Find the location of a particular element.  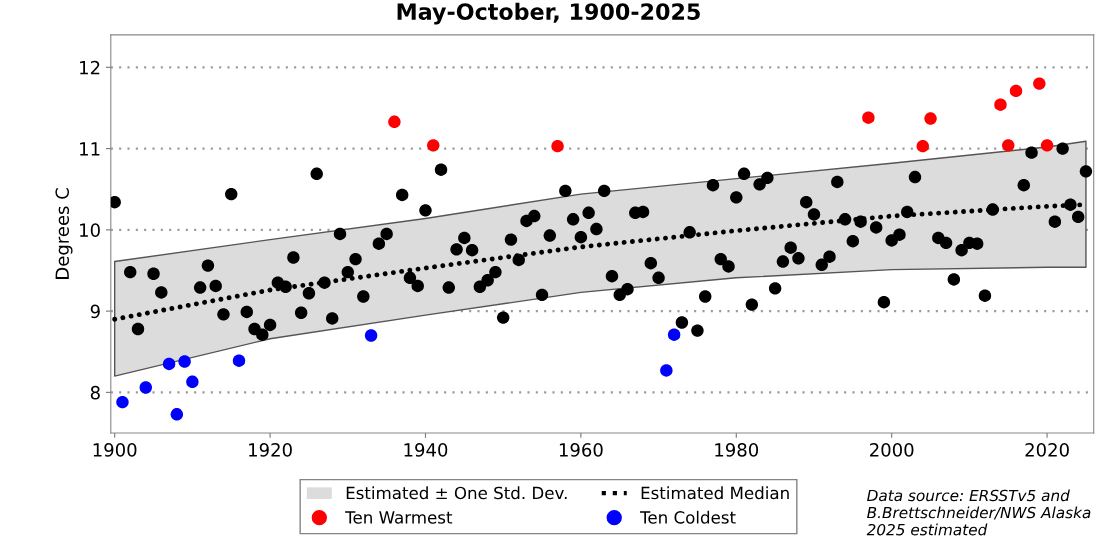

legend-label: Estimated Median is located at coordinates (715, 493).